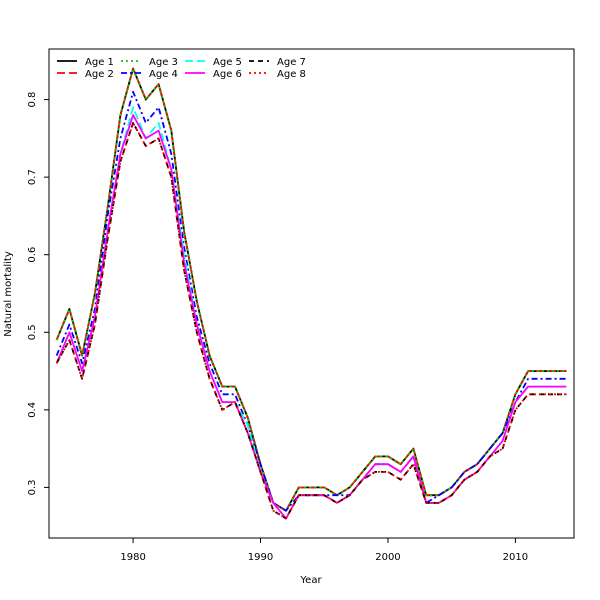 The width and height of the screenshot is (600, 600). I want to click on y-tick-label: 0.3, so click(32, 487).